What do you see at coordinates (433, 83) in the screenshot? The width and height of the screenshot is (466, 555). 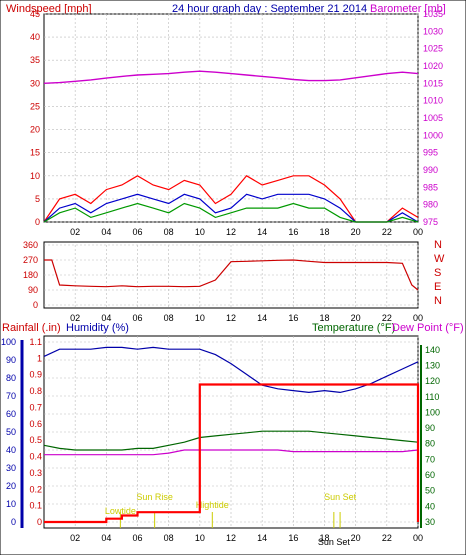 I see `barometer-tick-label: 1015` at bounding box center [433, 83].